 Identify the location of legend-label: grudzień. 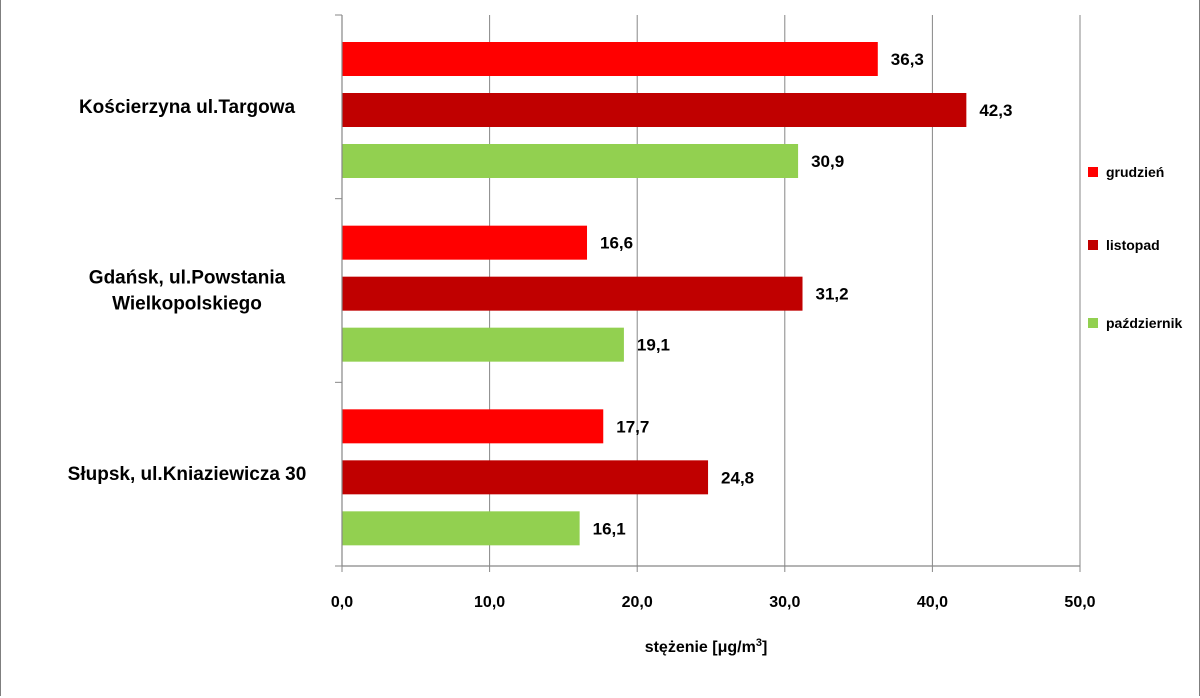
(1135, 172).